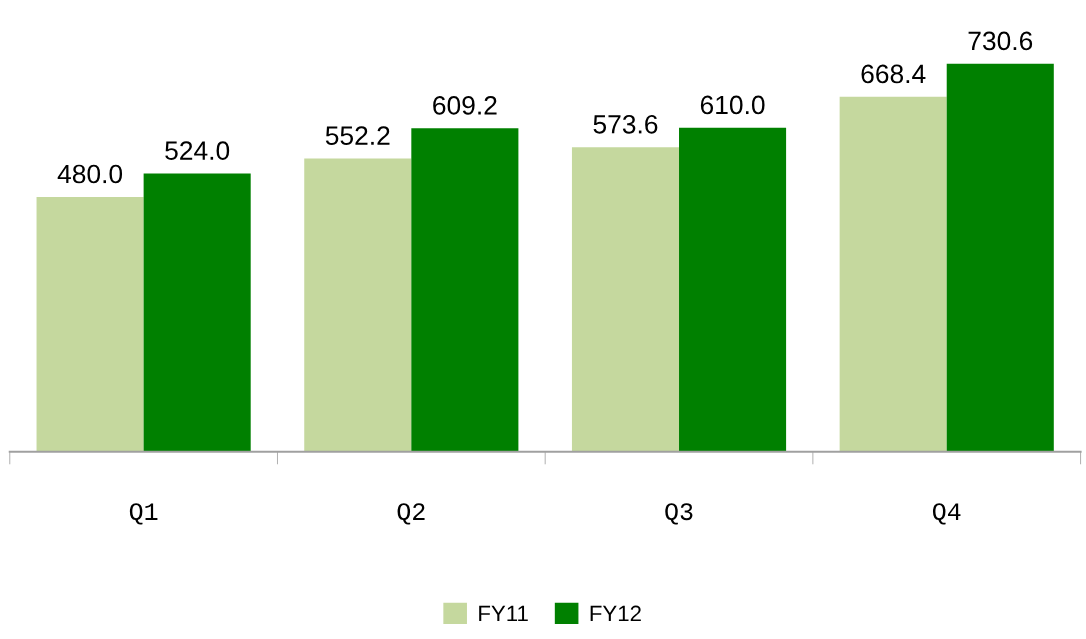 The image size is (1086, 639). What do you see at coordinates (1000, 41) in the screenshot?
I see `data-label: 730.6` at bounding box center [1000, 41].